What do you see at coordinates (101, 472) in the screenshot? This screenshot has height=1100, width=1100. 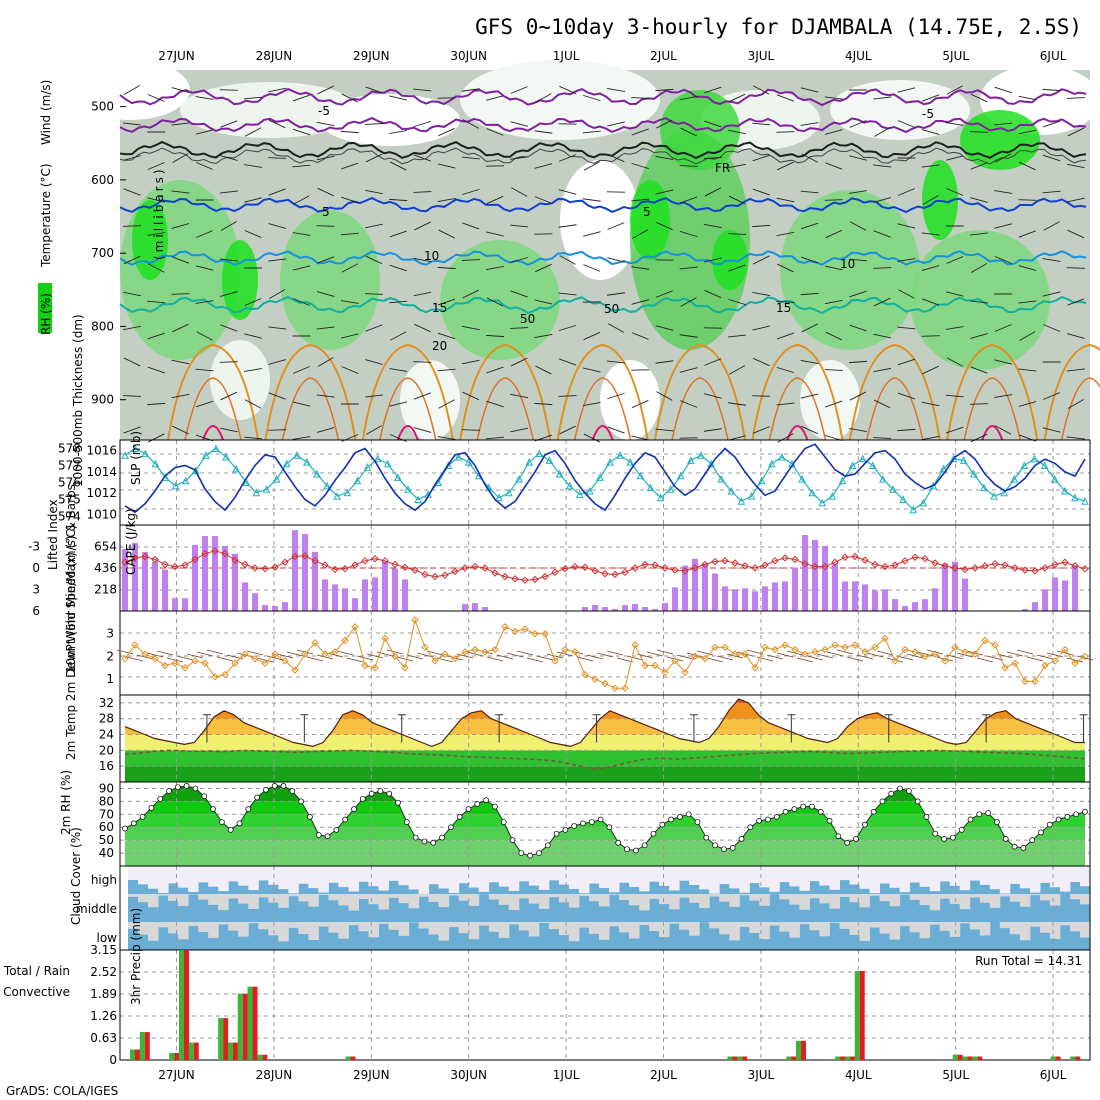 I see `slp-tick-1: 1014` at bounding box center [101, 472].